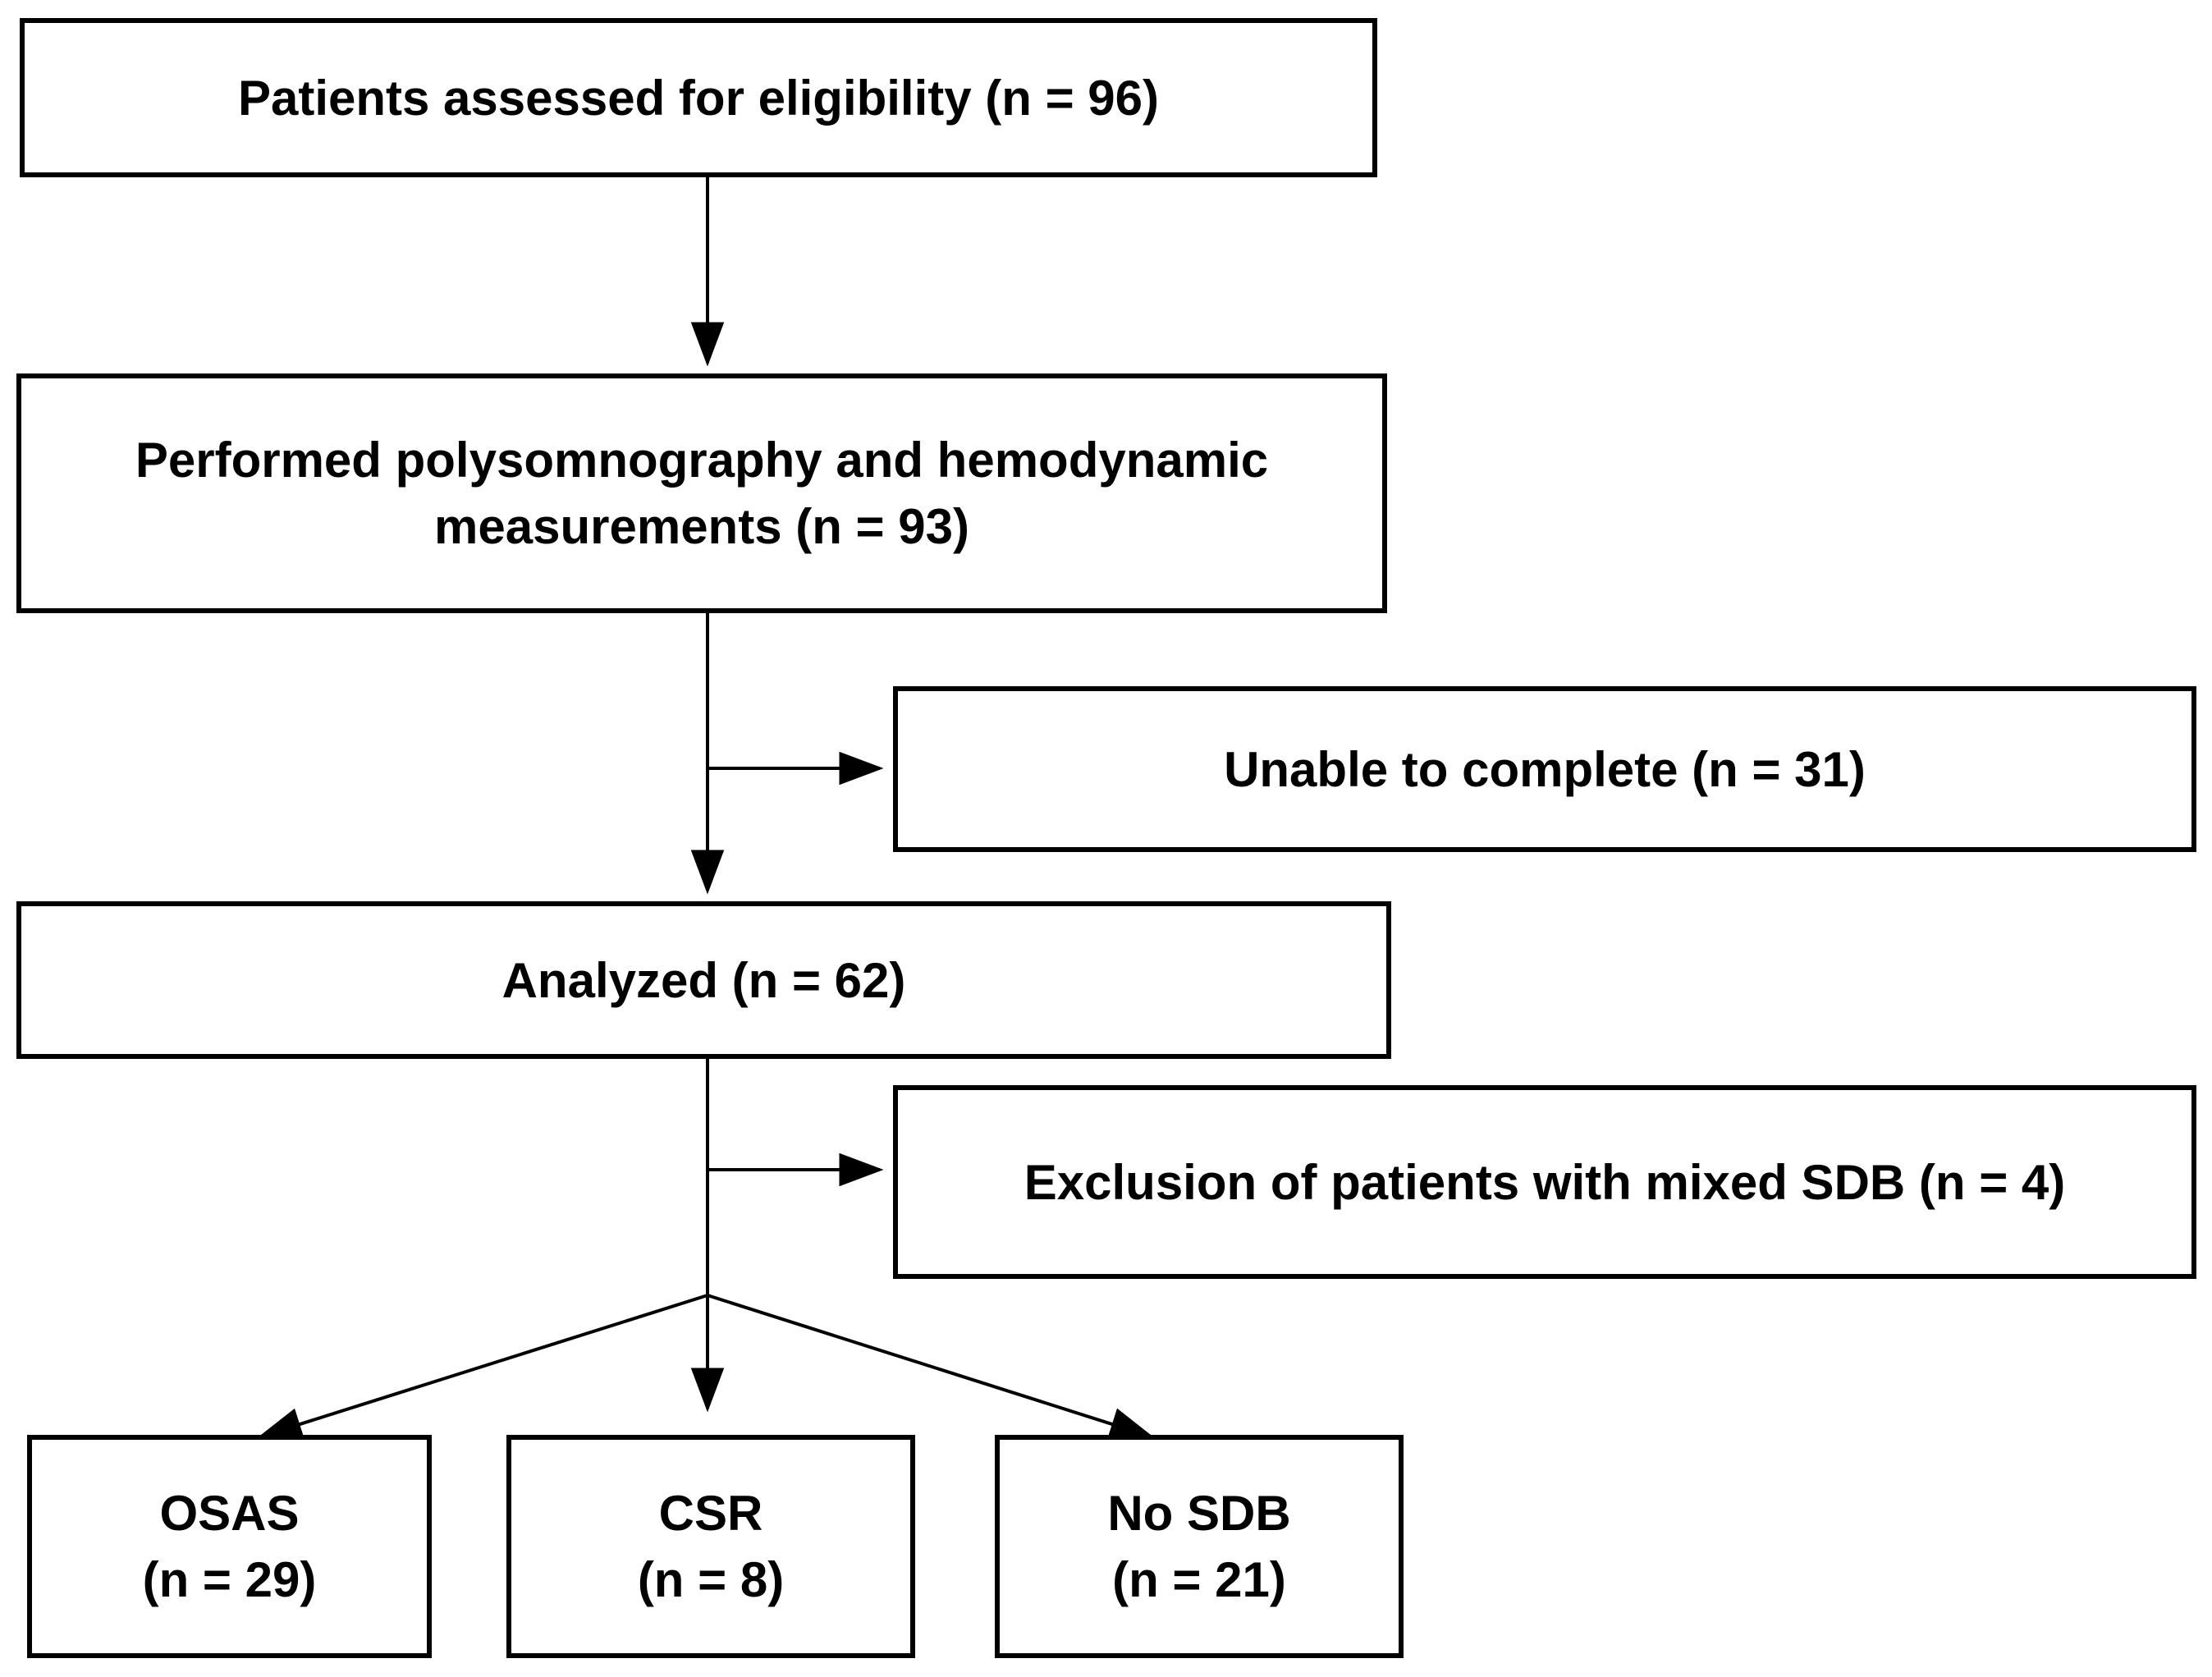 The image size is (2212, 1677). I want to click on node-csr-name: CSR, so click(711, 1514).